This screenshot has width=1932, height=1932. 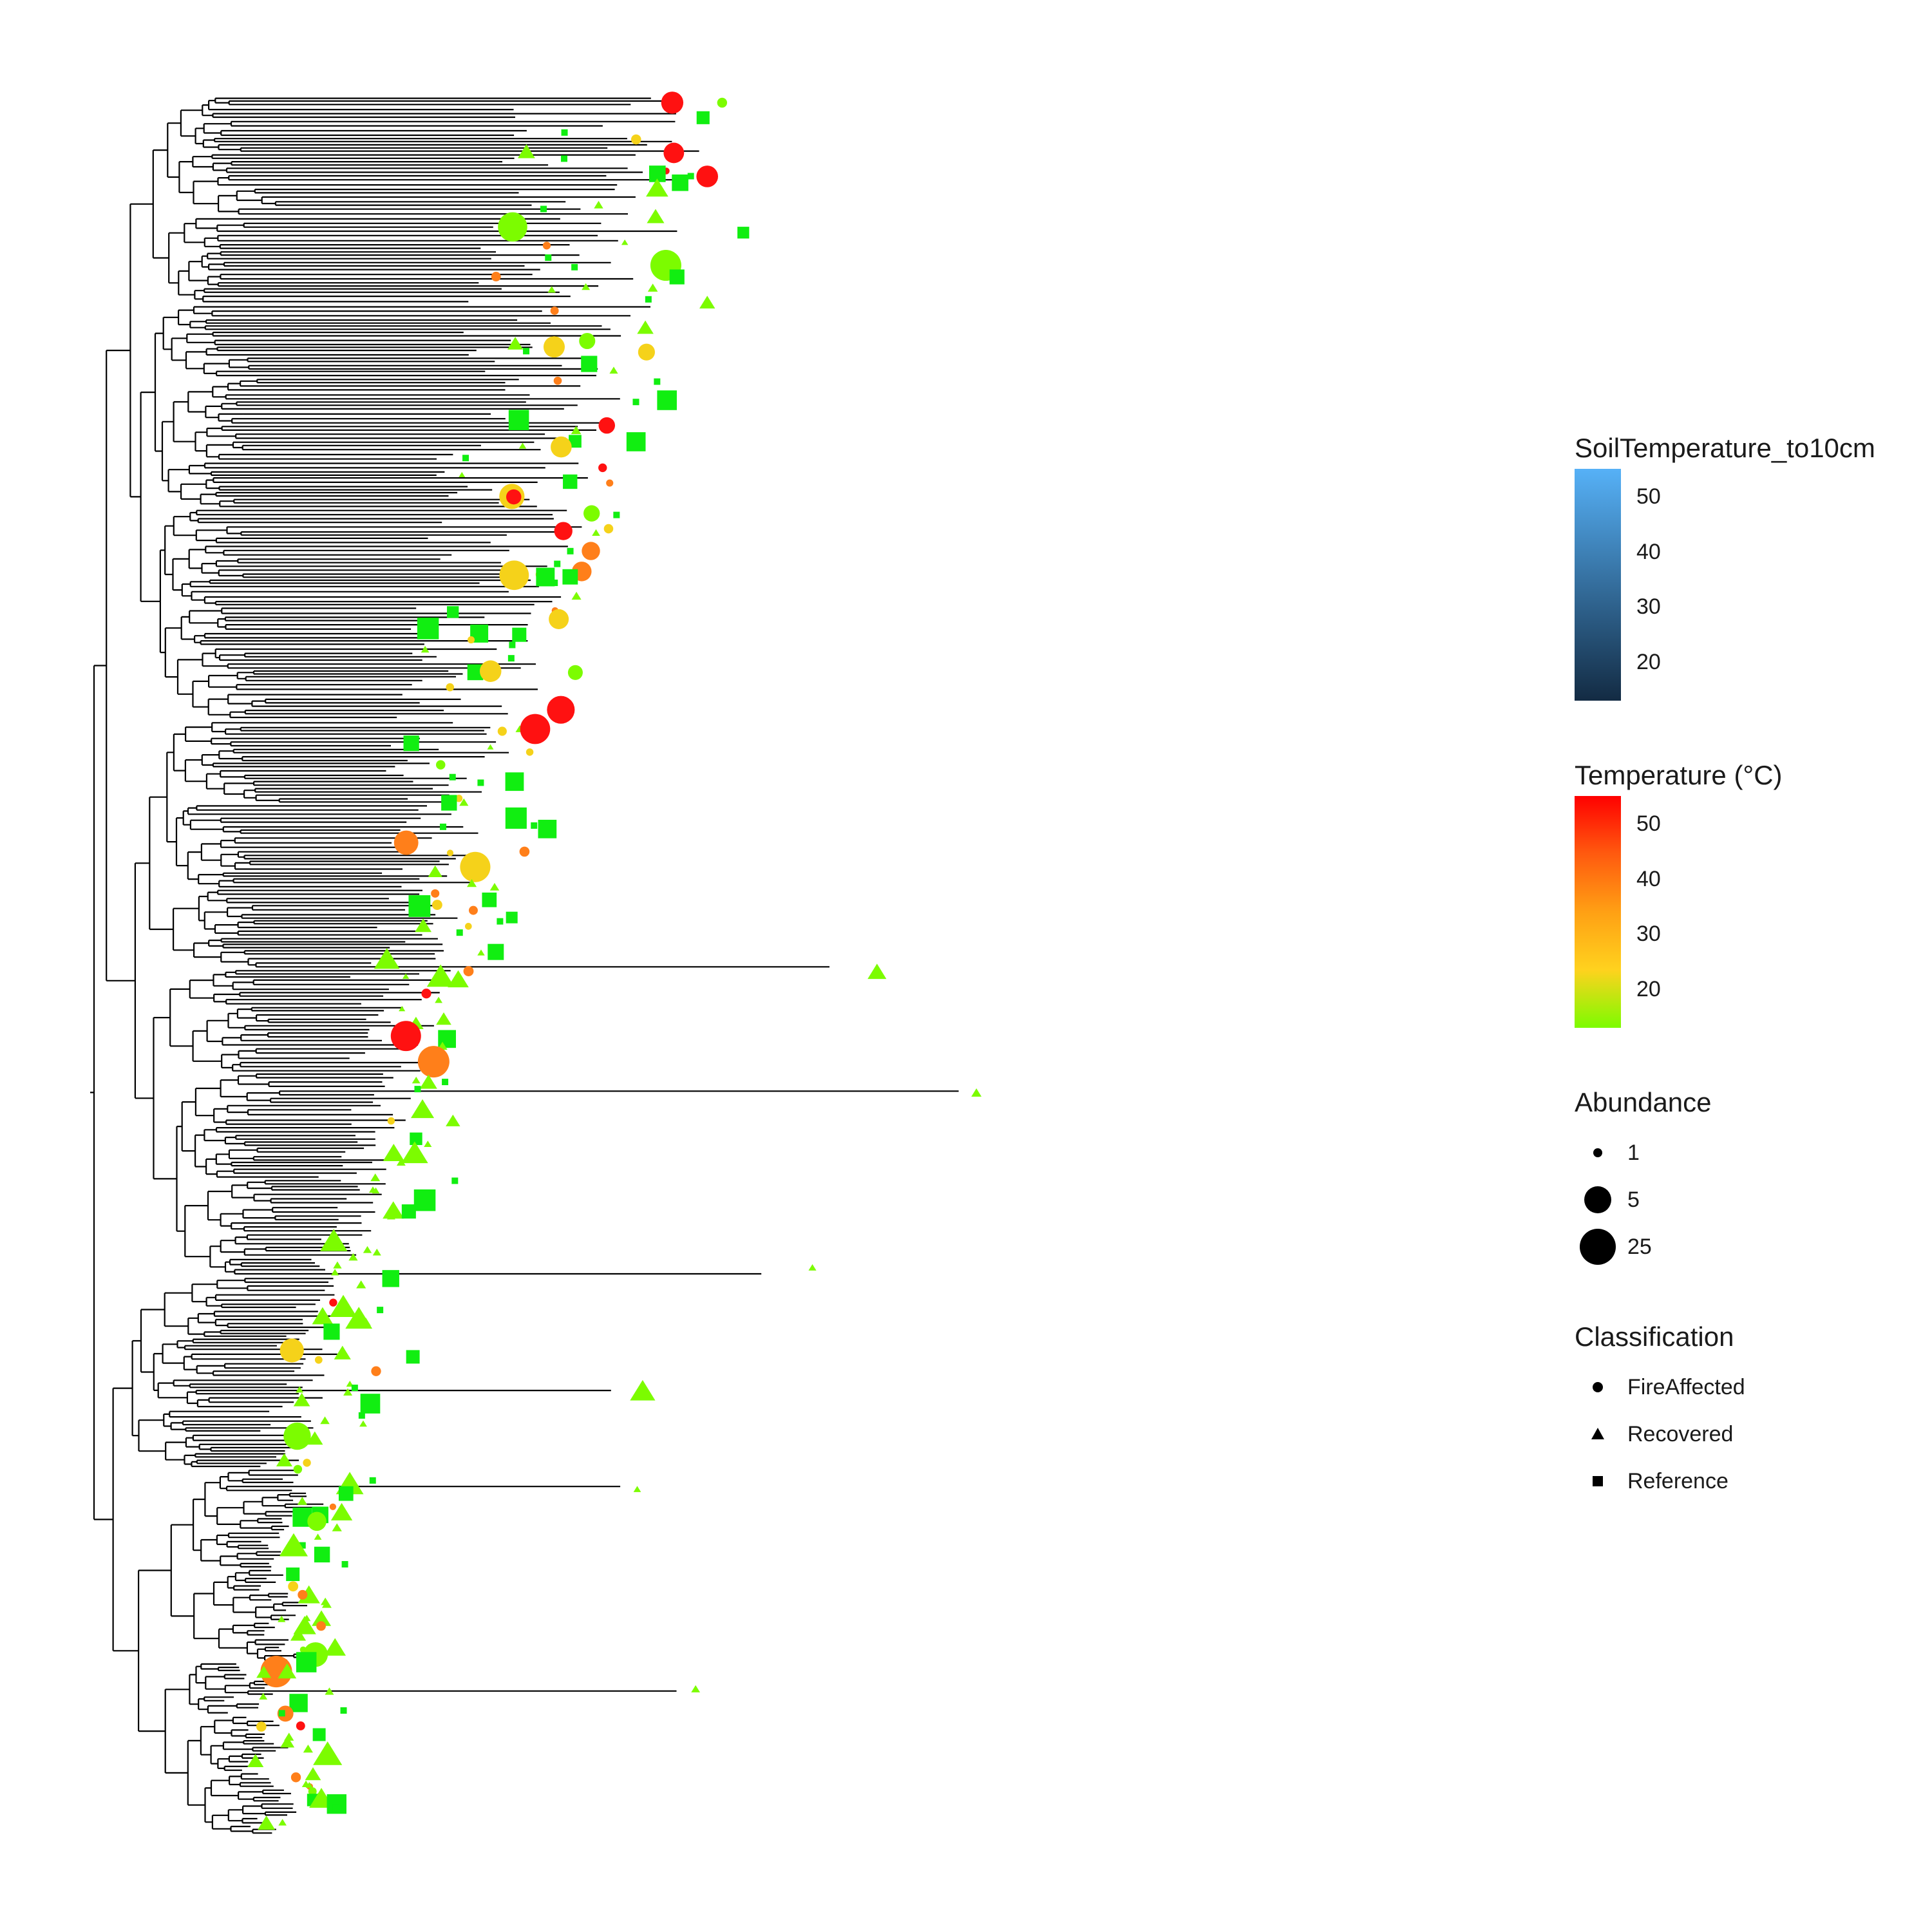 What do you see at coordinates (1598, 912) in the screenshot?
I see `temp-colorbar` at bounding box center [1598, 912].